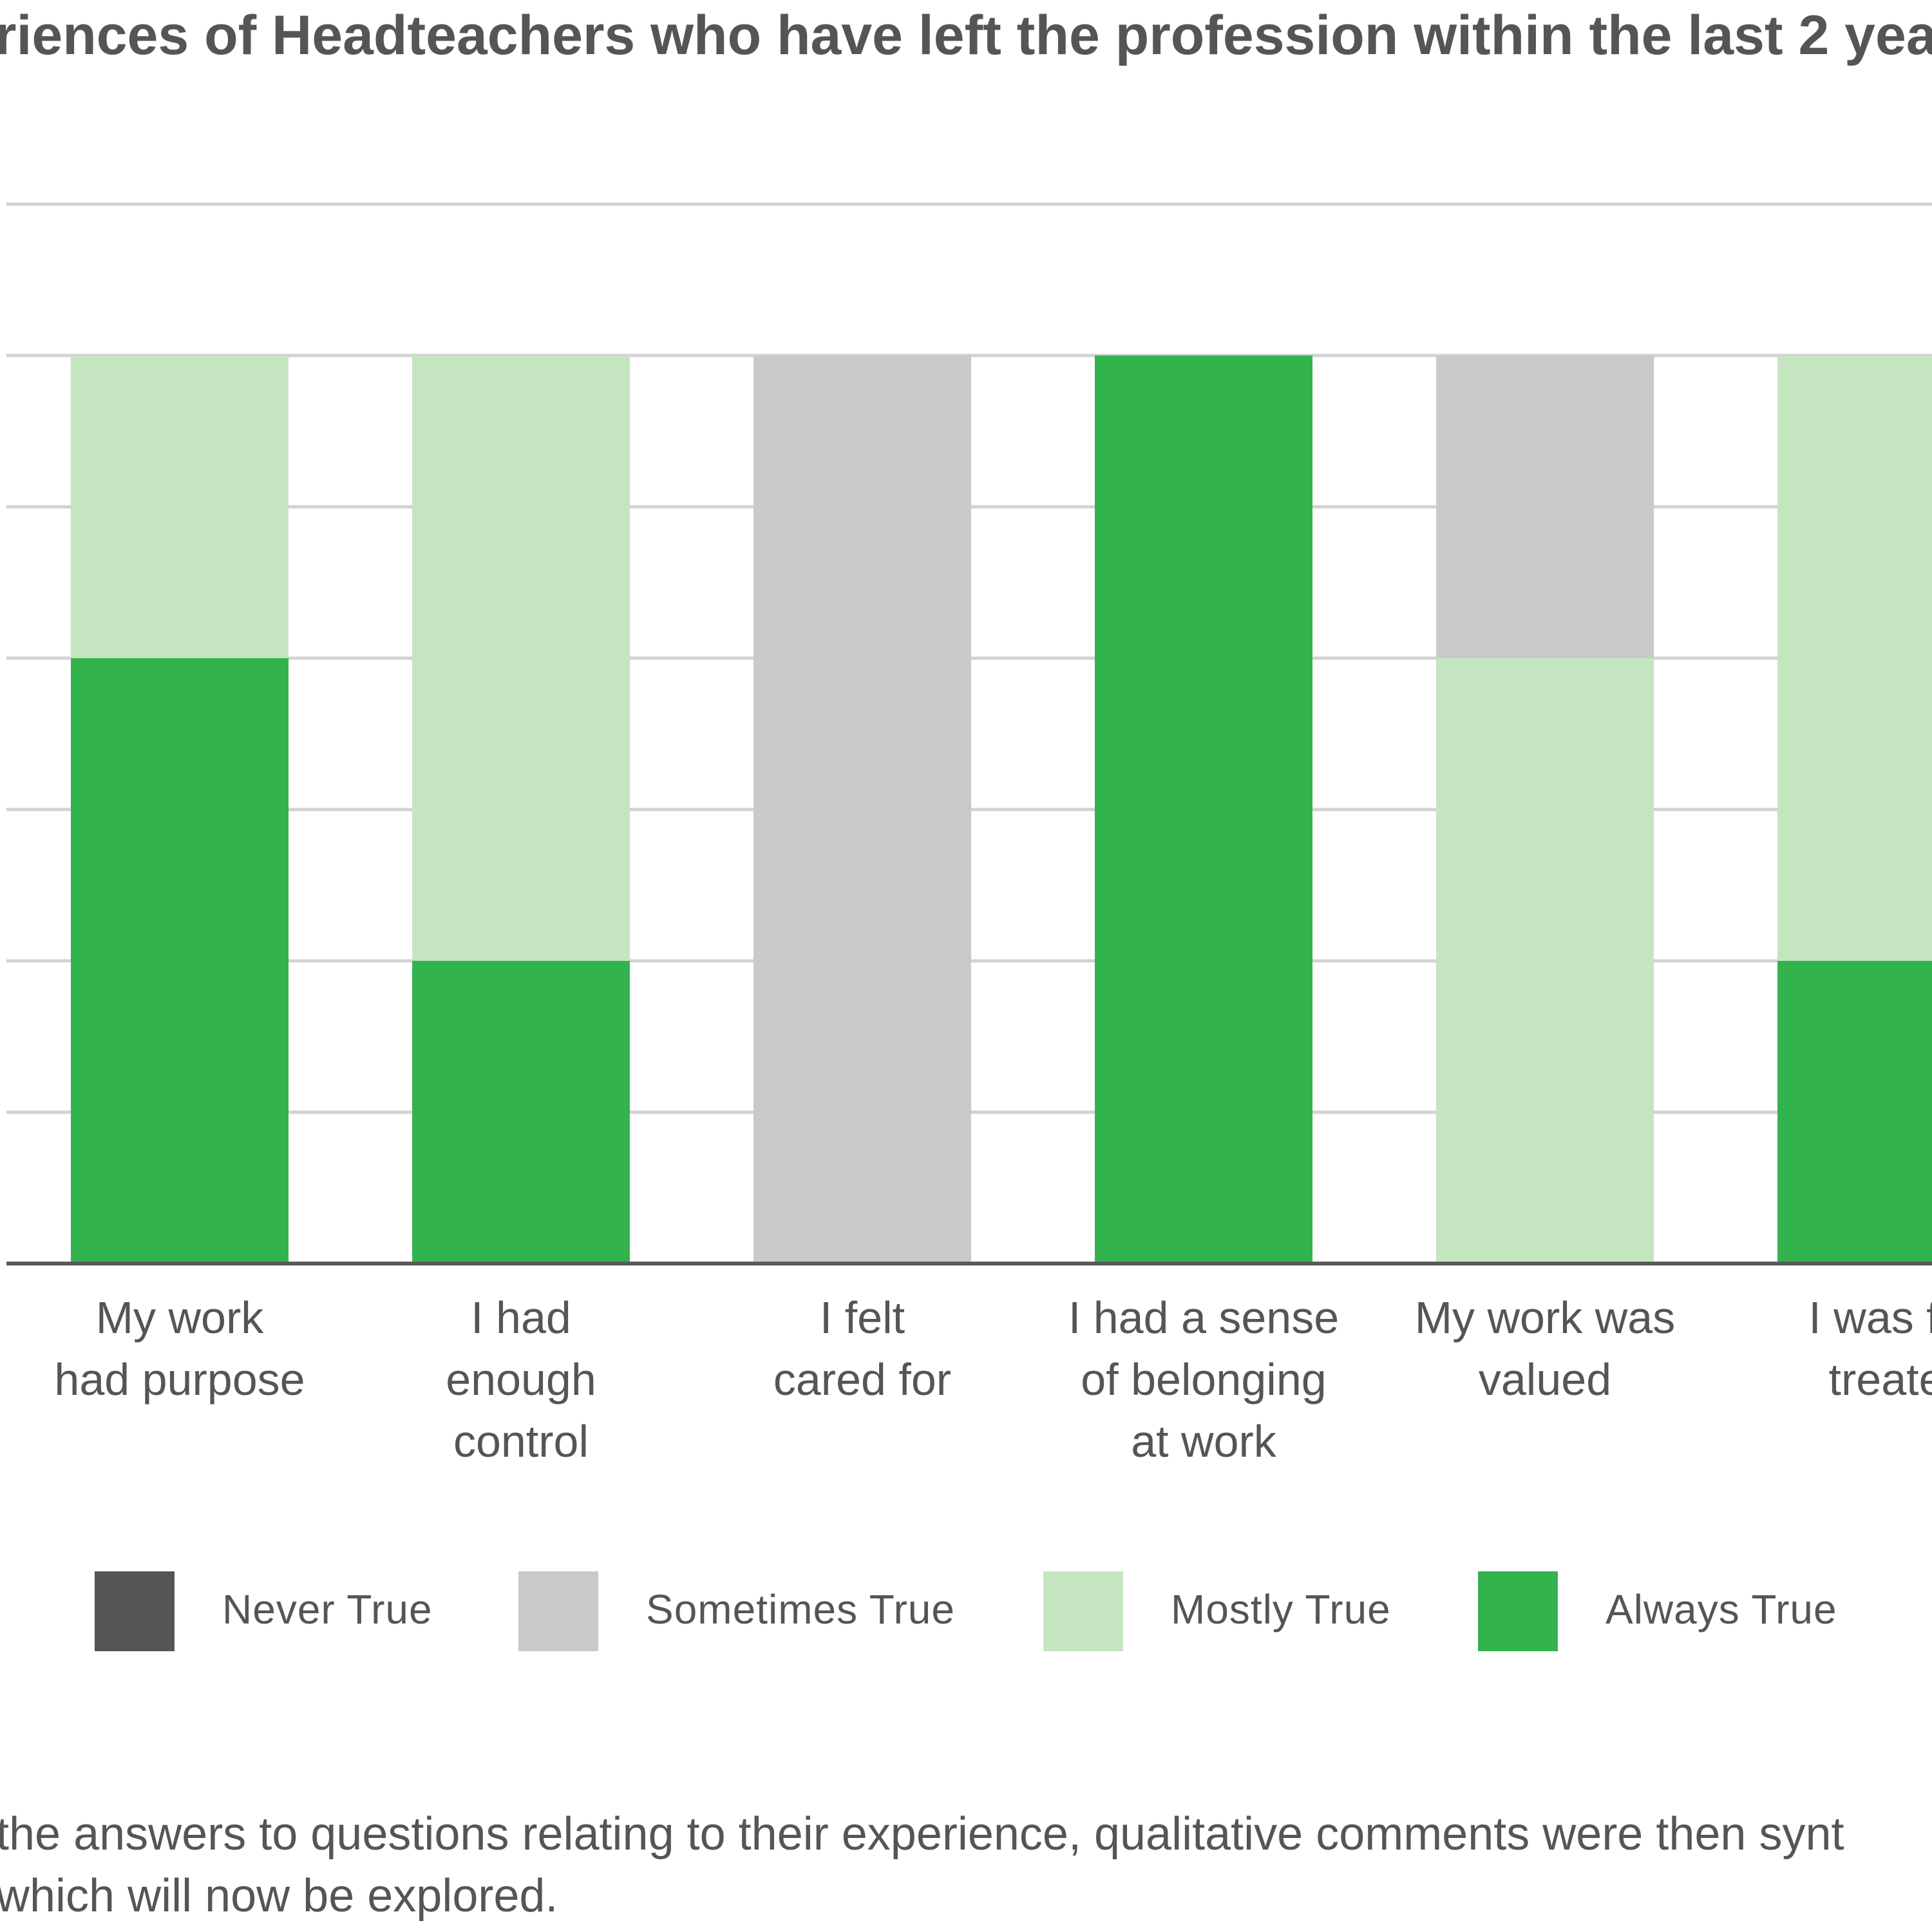 The width and height of the screenshot is (1932, 1932). I want to click on category-label: I had enough control, so click(521, 1380).